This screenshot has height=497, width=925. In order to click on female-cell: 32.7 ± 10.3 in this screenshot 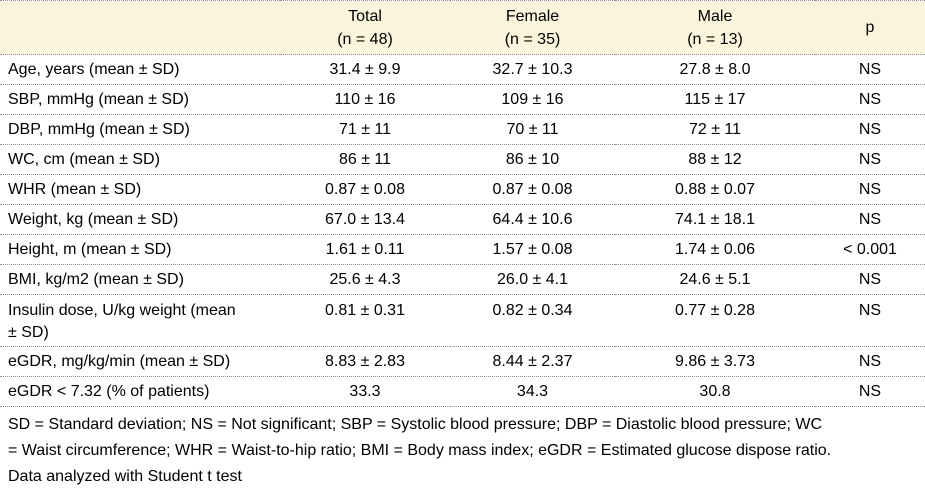, I will do `click(532, 69)`.